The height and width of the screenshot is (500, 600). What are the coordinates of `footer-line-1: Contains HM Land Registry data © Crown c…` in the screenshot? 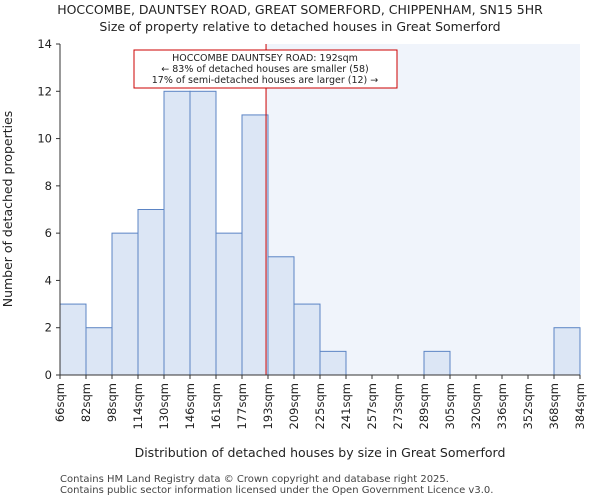 It's located at (254, 479).